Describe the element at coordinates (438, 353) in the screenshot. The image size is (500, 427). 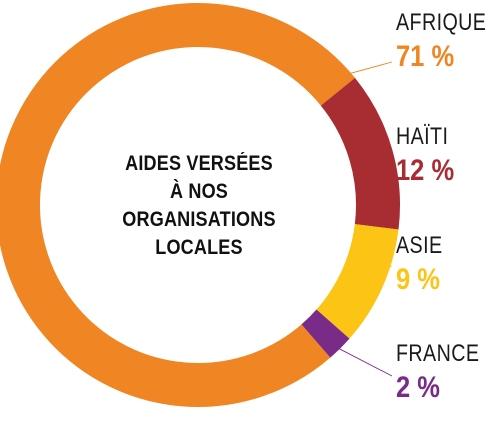
I see `legend-label-france: FRANCE` at that location.